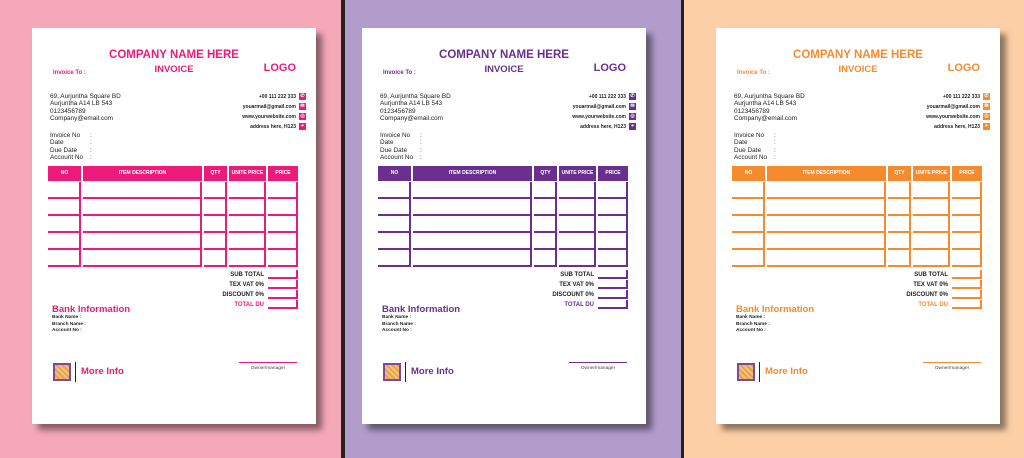 This screenshot has width=1024, height=458. What do you see at coordinates (85, 96) in the screenshot?
I see `address-line: 69, Aurjuntha Square BD` at bounding box center [85, 96].